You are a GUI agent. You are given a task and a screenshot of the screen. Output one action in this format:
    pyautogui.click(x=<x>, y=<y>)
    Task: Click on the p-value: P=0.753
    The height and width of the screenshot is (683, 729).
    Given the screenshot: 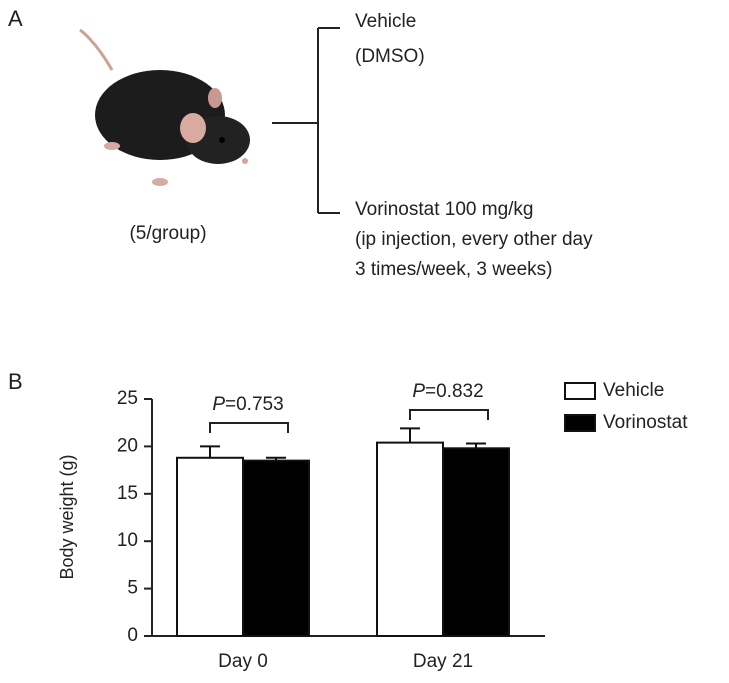 What is the action you would take?
    pyautogui.click(x=247, y=404)
    